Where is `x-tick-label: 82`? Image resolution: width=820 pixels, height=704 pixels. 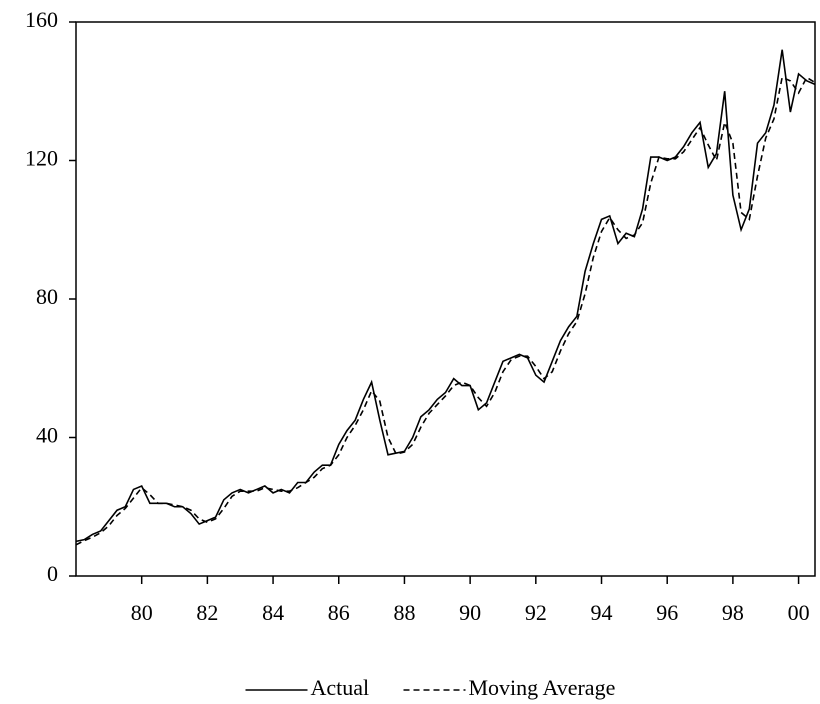
x-tick-label: 82 is located at coordinates (207, 612).